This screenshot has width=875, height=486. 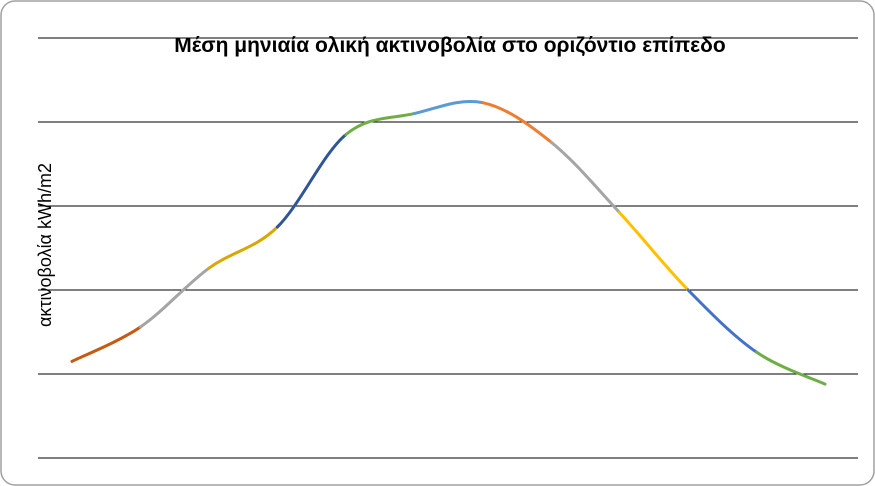 What do you see at coordinates (45, 245) in the screenshot?
I see `y-axis-label: ακτινοβολία kWh/m2` at bounding box center [45, 245].